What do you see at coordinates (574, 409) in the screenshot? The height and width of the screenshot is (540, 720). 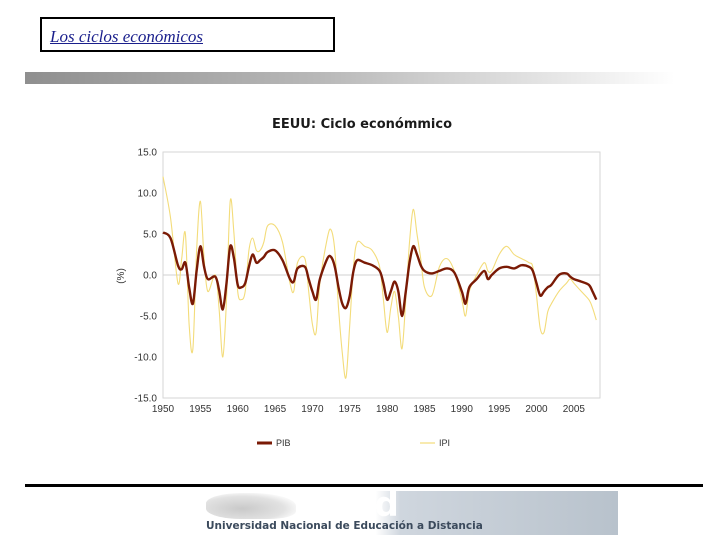 I see `x-tick-label: 2005` at bounding box center [574, 409].